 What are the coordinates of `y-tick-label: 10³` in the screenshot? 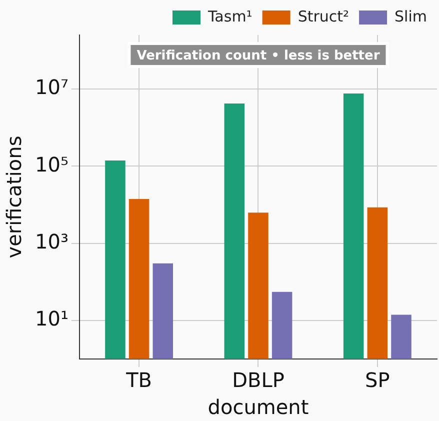 It's located at (51, 241).